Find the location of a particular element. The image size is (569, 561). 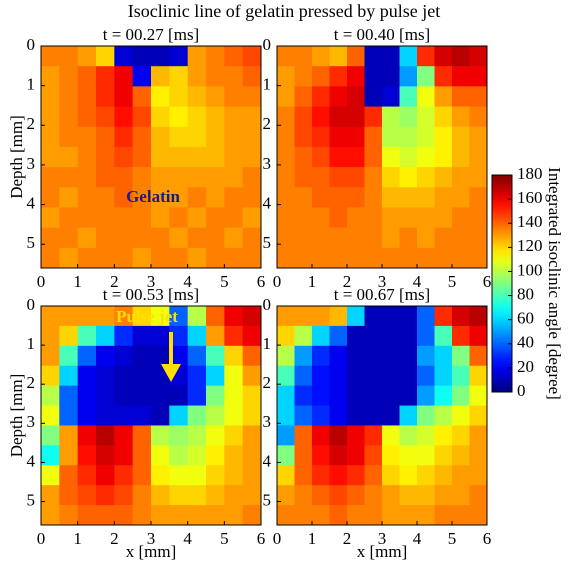

x-tick-label: 2 is located at coordinates (114, 281).